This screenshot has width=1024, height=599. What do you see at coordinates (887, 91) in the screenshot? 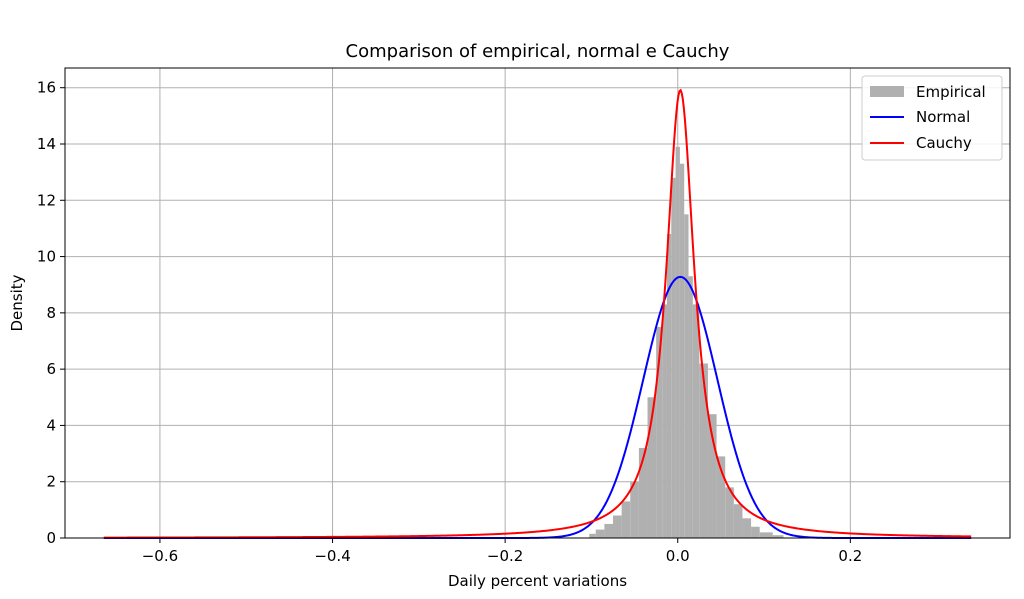
I see `legend-swatch-empirical` at bounding box center [887, 91].